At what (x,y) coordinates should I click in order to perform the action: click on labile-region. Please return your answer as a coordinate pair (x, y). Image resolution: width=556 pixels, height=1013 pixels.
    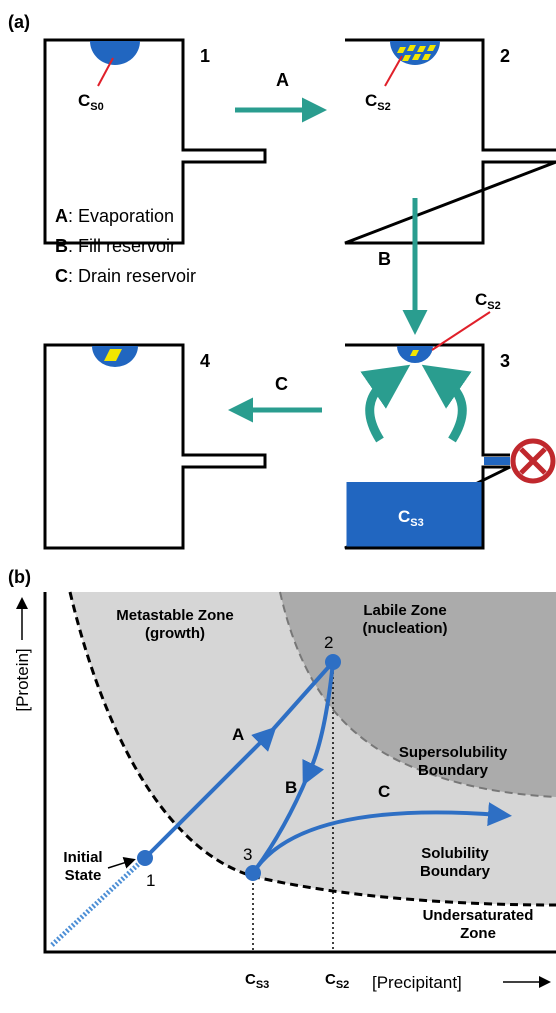
    Looking at the image, I should click on (418, 694).